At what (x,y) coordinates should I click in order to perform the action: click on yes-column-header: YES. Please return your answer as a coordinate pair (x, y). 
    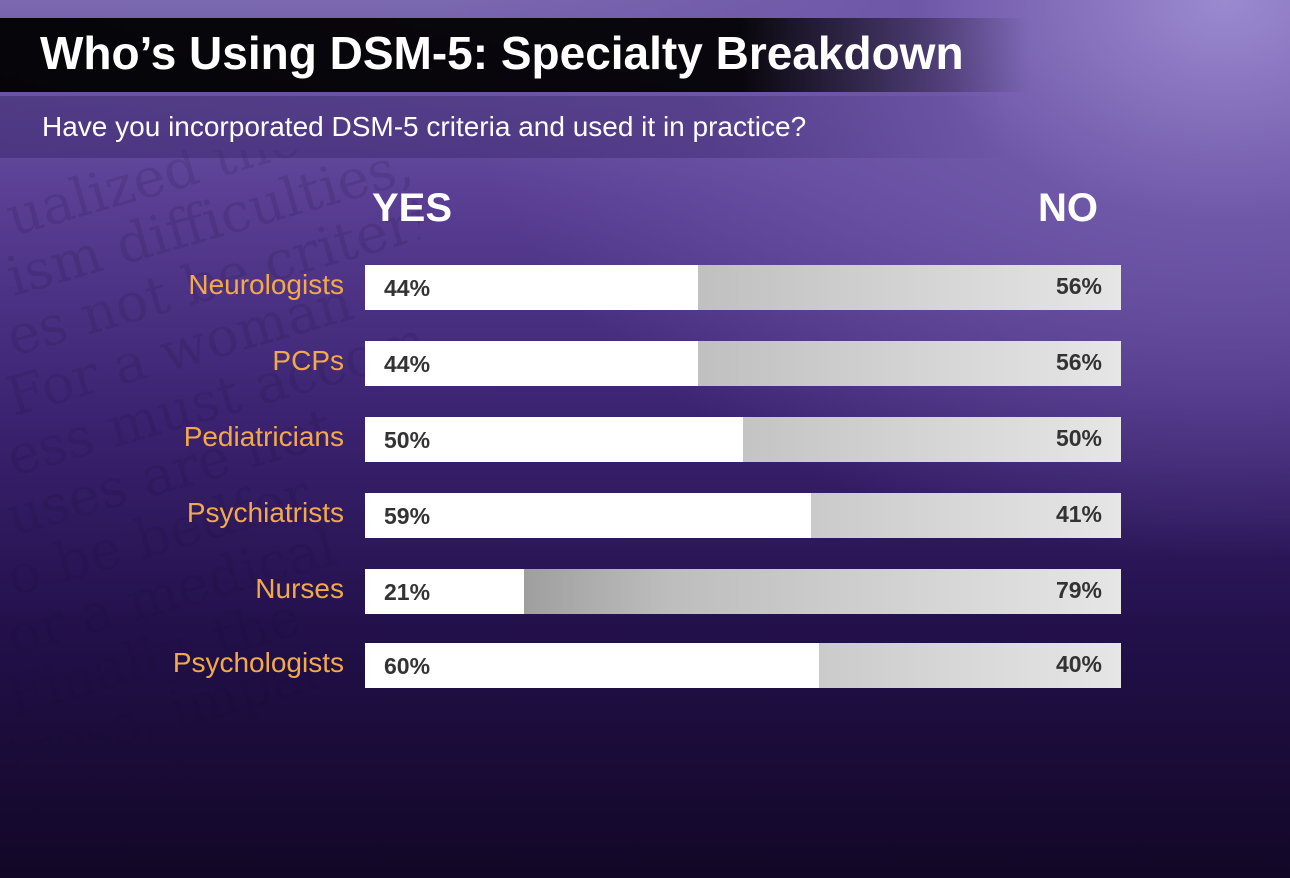
    Looking at the image, I should click on (412, 208).